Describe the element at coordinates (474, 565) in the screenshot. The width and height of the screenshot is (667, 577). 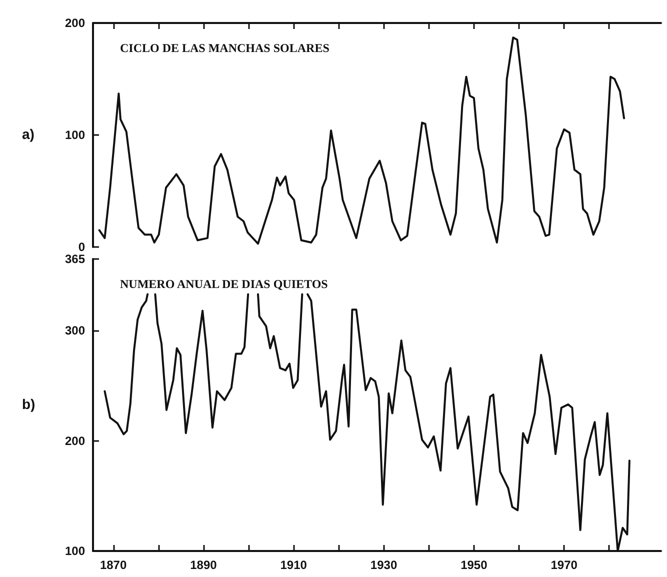
I see `x-tick-label: 1950` at that location.